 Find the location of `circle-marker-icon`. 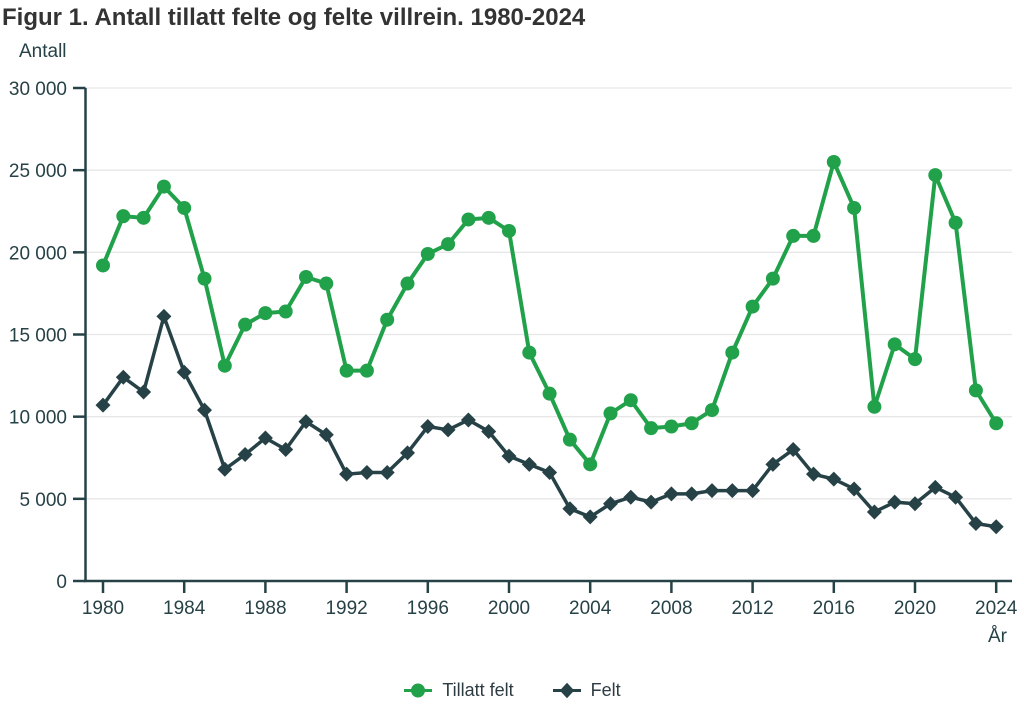

circle-marker-icon is located at coordinates (418, 690).